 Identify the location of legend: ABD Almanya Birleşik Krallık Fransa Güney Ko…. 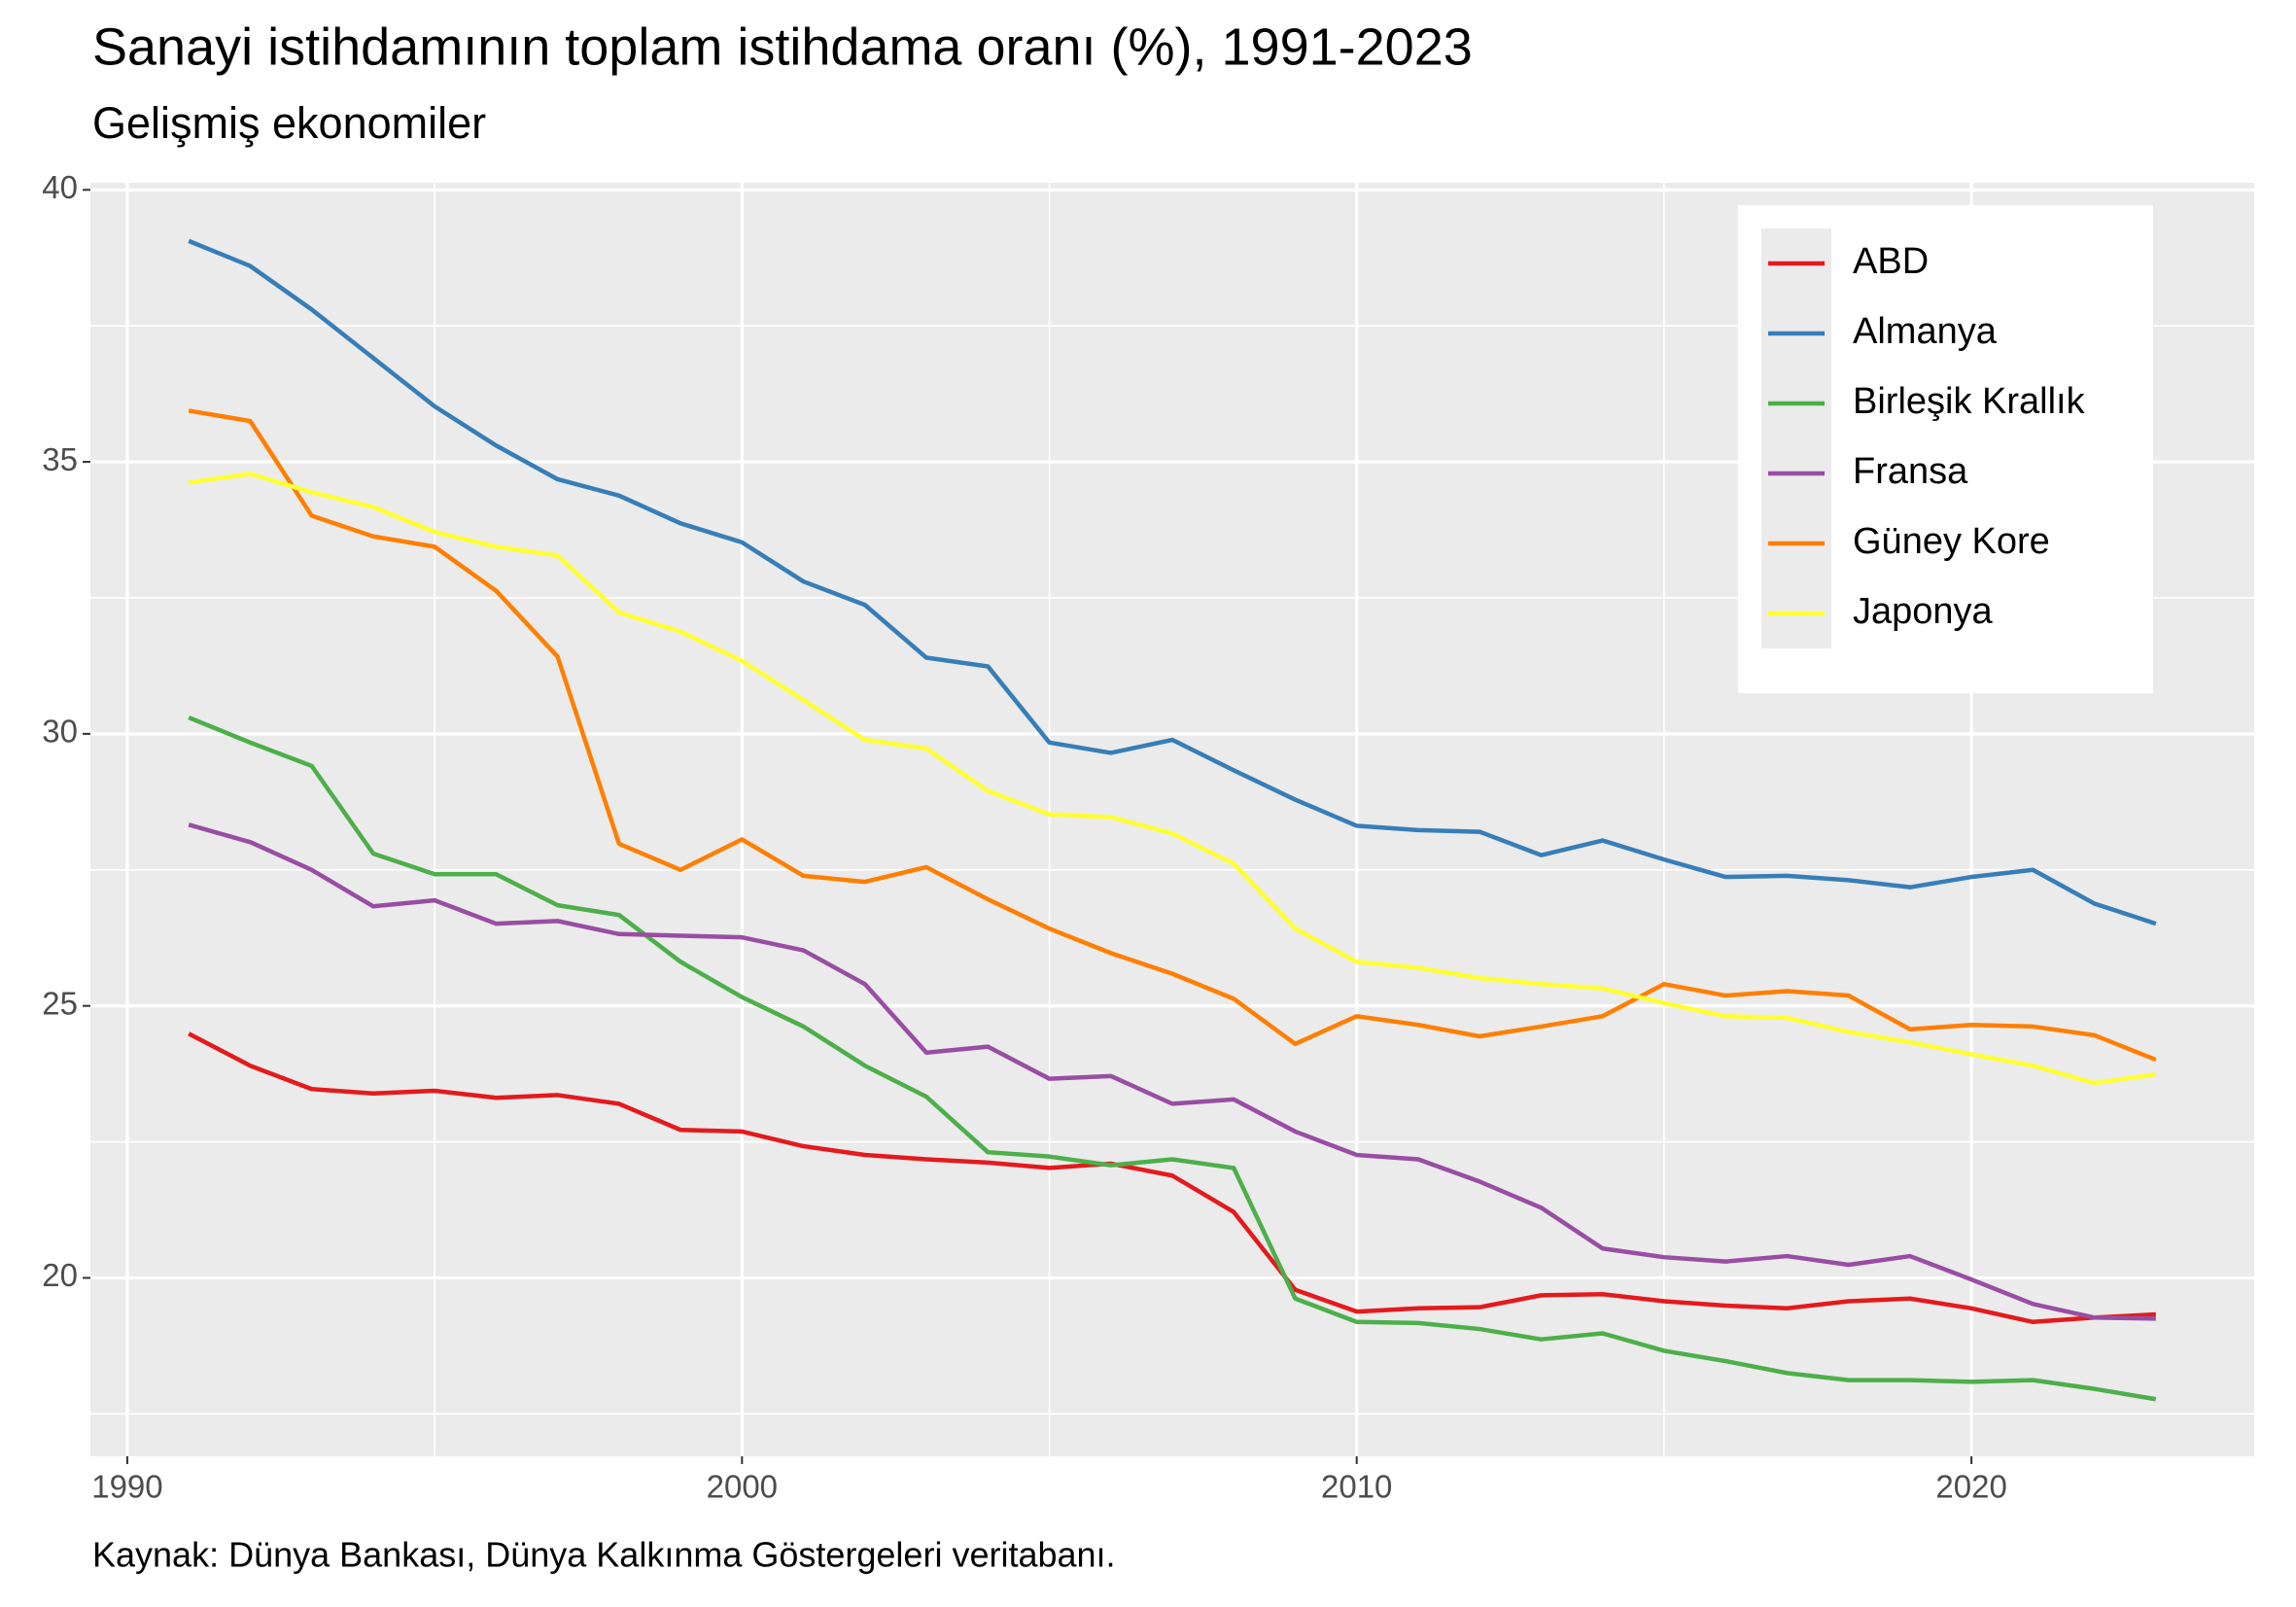
(1945, 449).